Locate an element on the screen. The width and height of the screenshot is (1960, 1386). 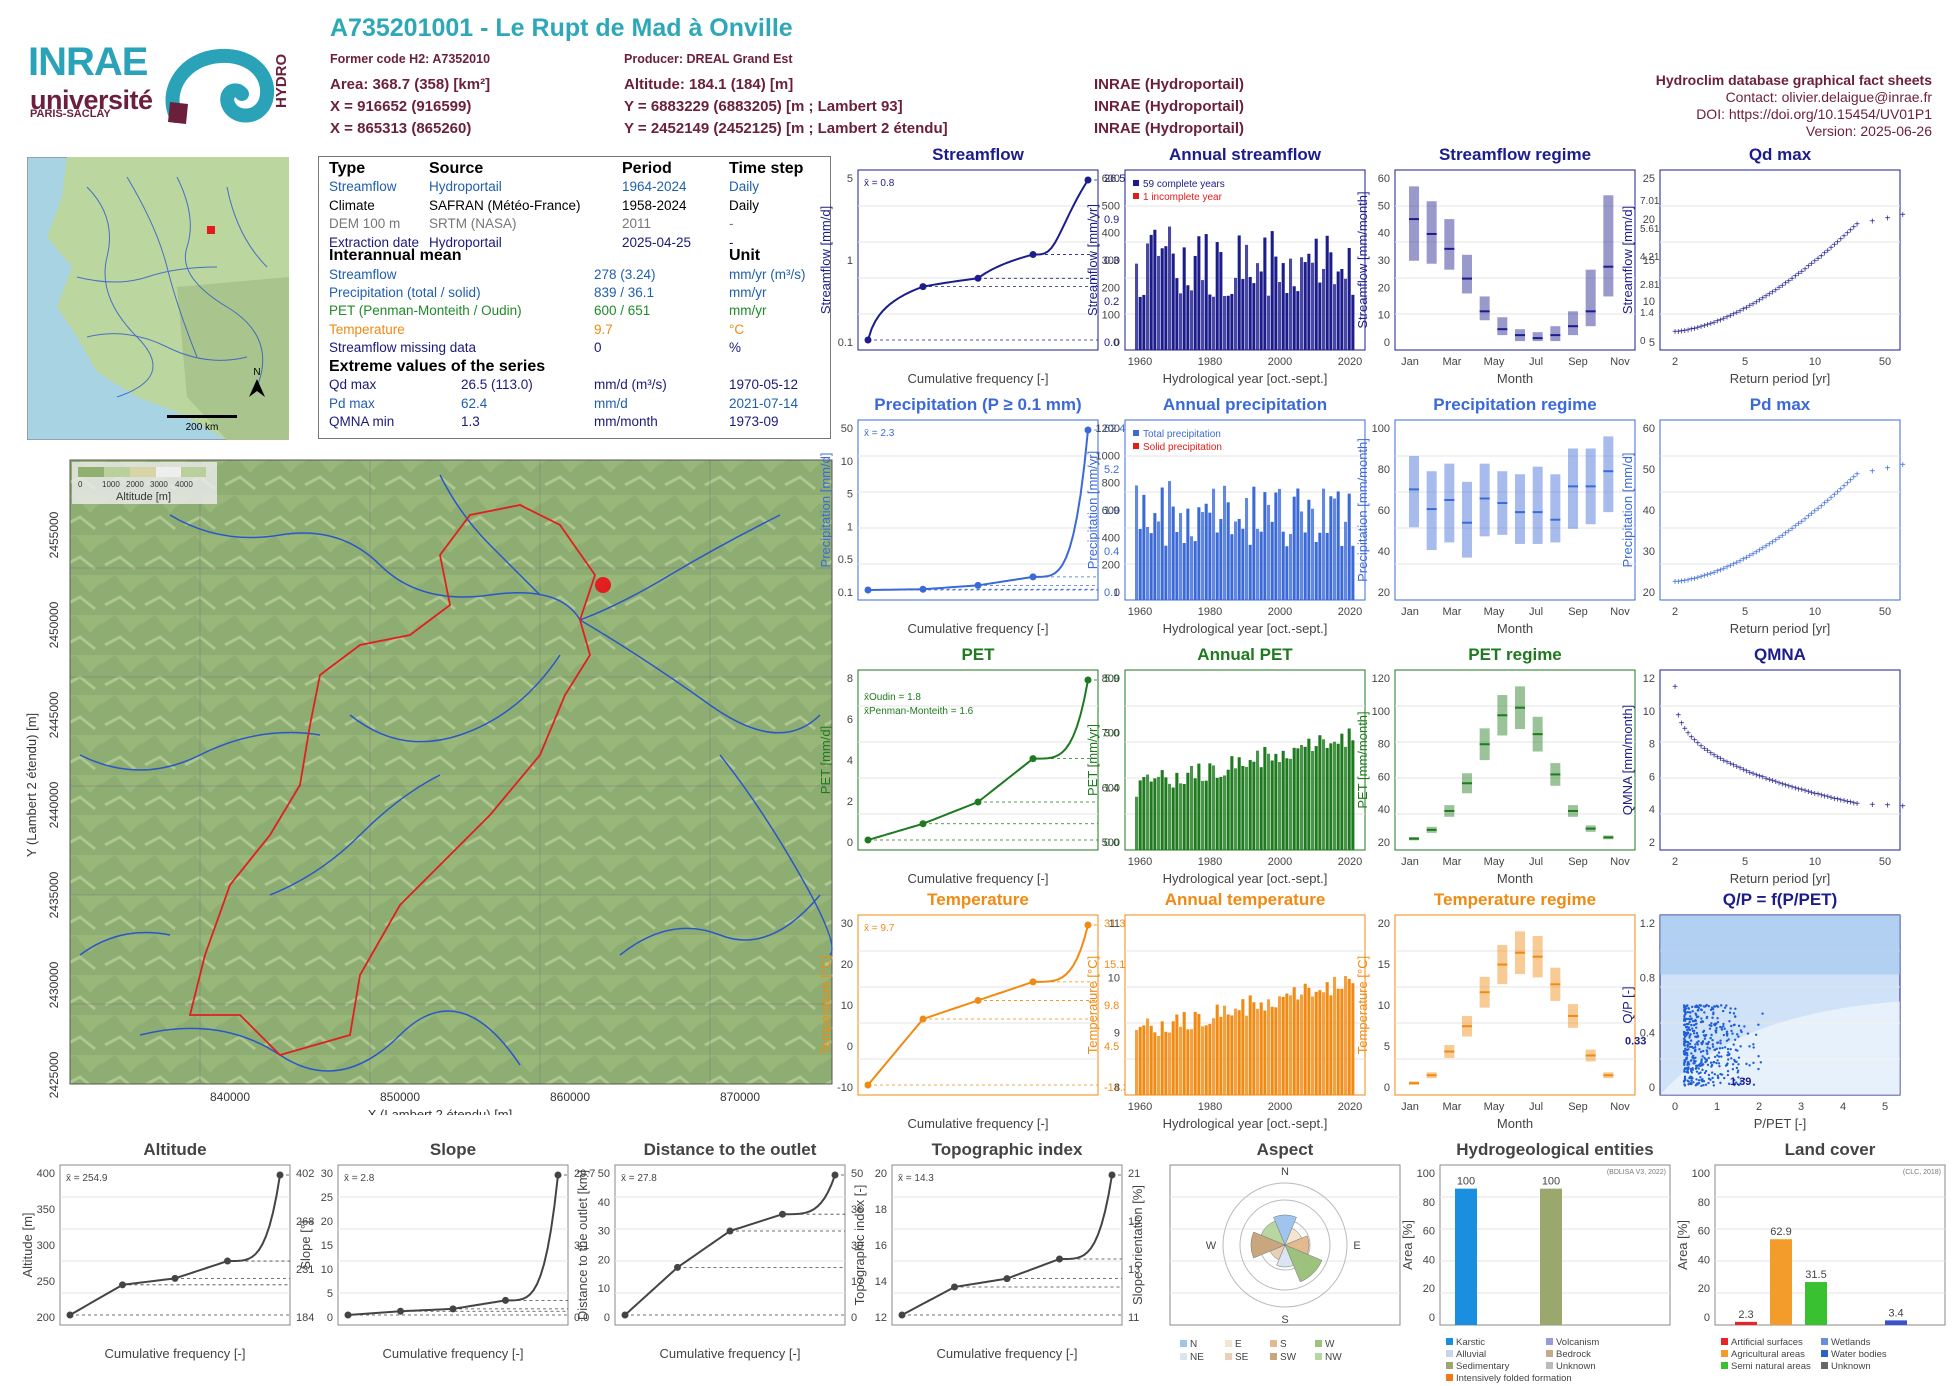
info-p: 2025-04-25 is located at coordinates (657, 242).